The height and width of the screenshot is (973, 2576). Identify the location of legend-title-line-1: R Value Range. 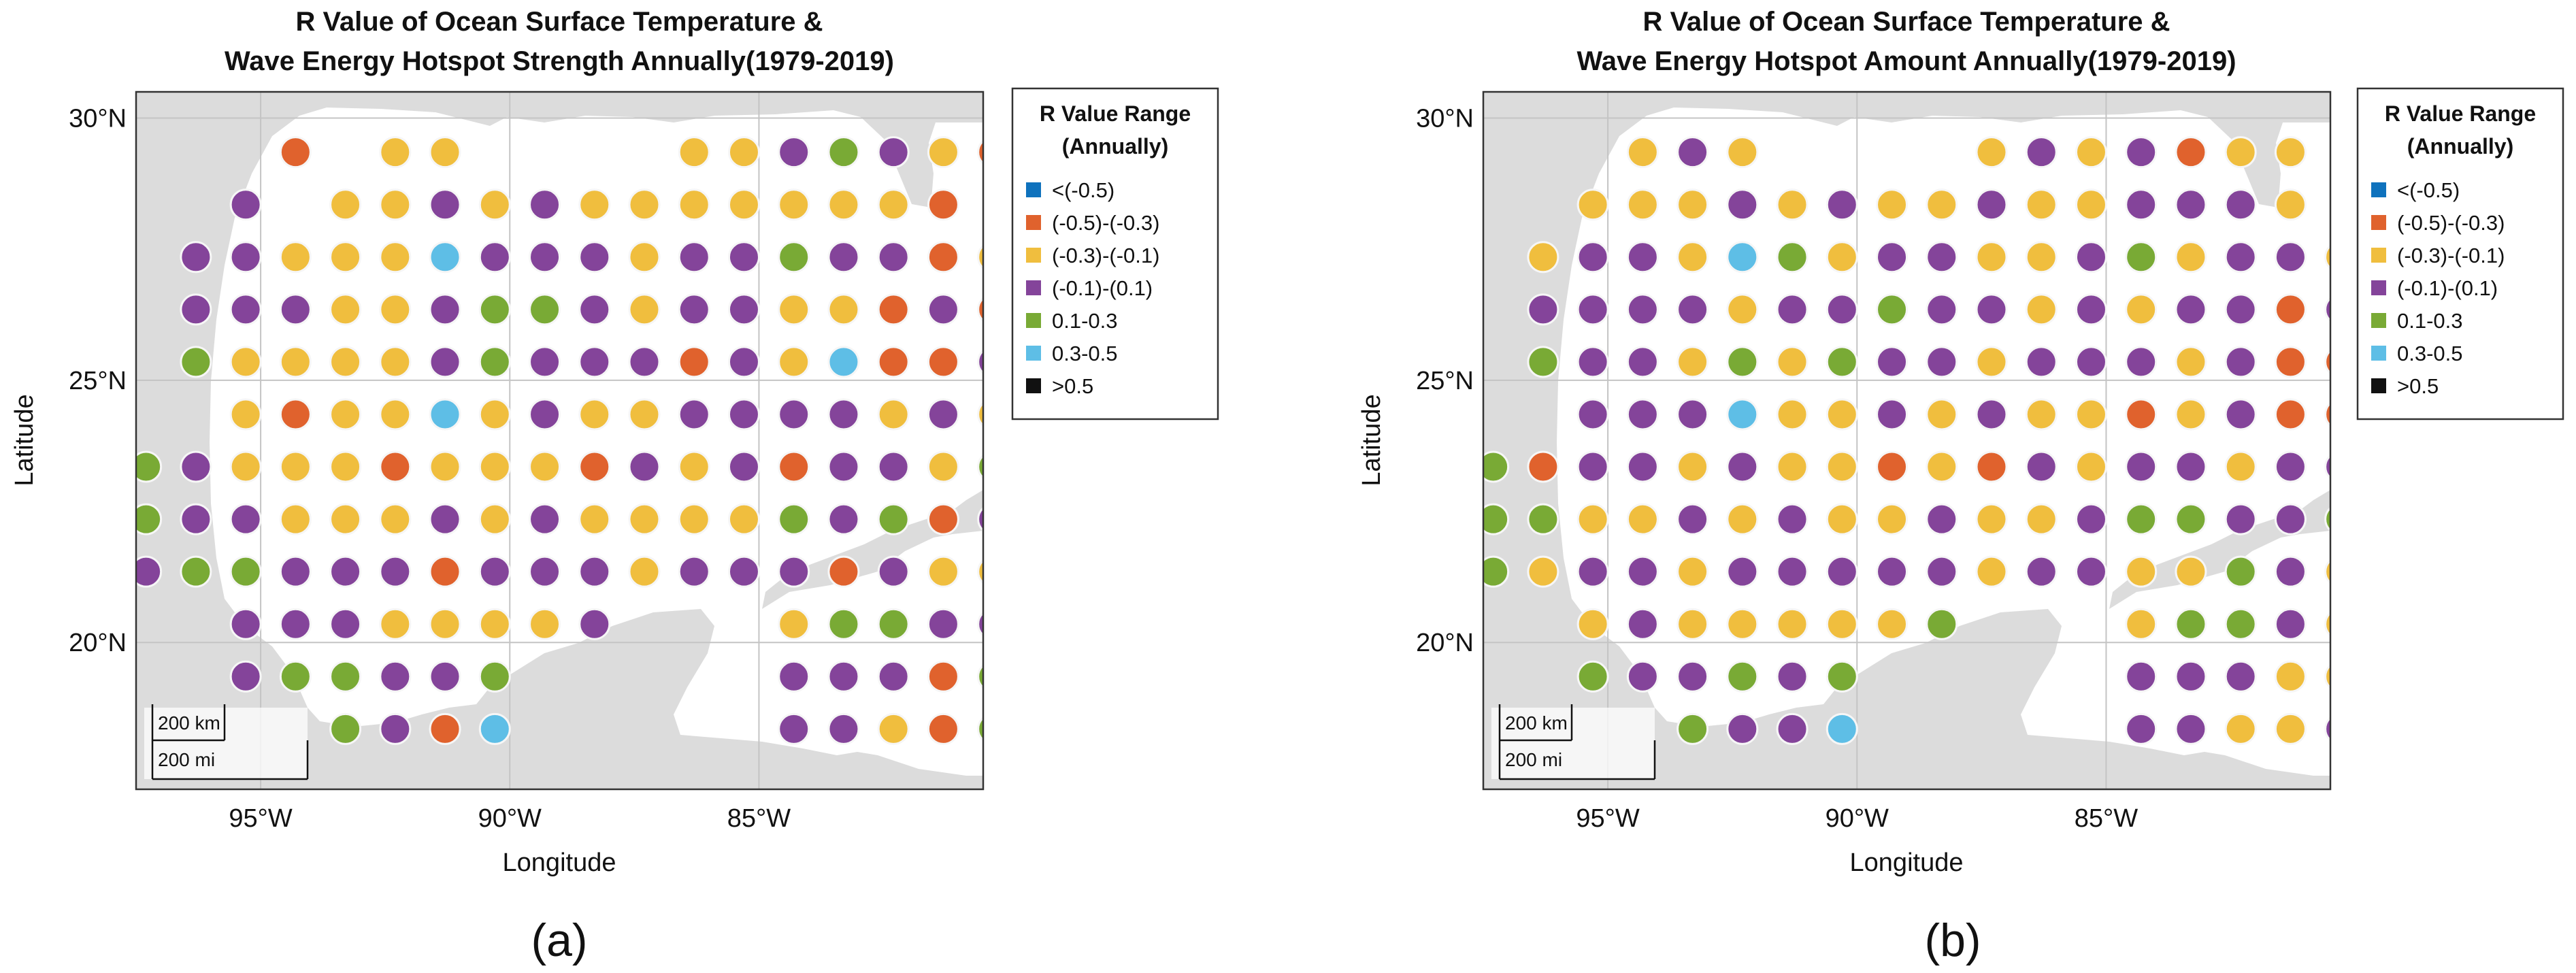
(2461, 113).